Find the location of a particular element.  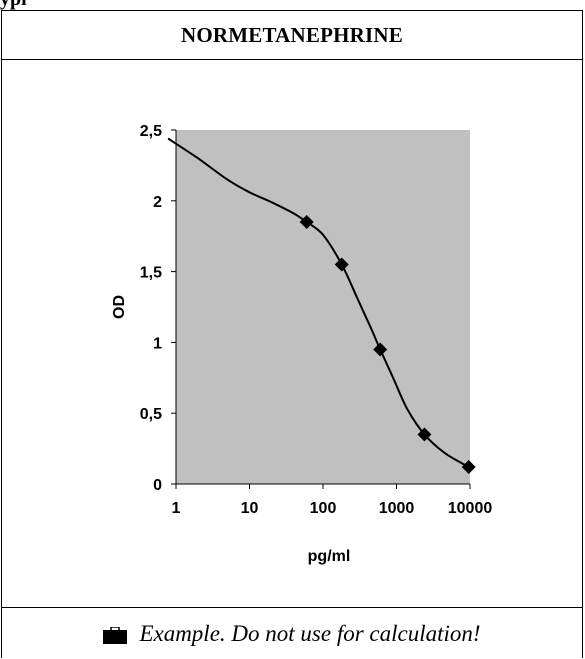

x-axis-ticks: 1 10 100 1000 10000 is located at coordinates (332, 500).